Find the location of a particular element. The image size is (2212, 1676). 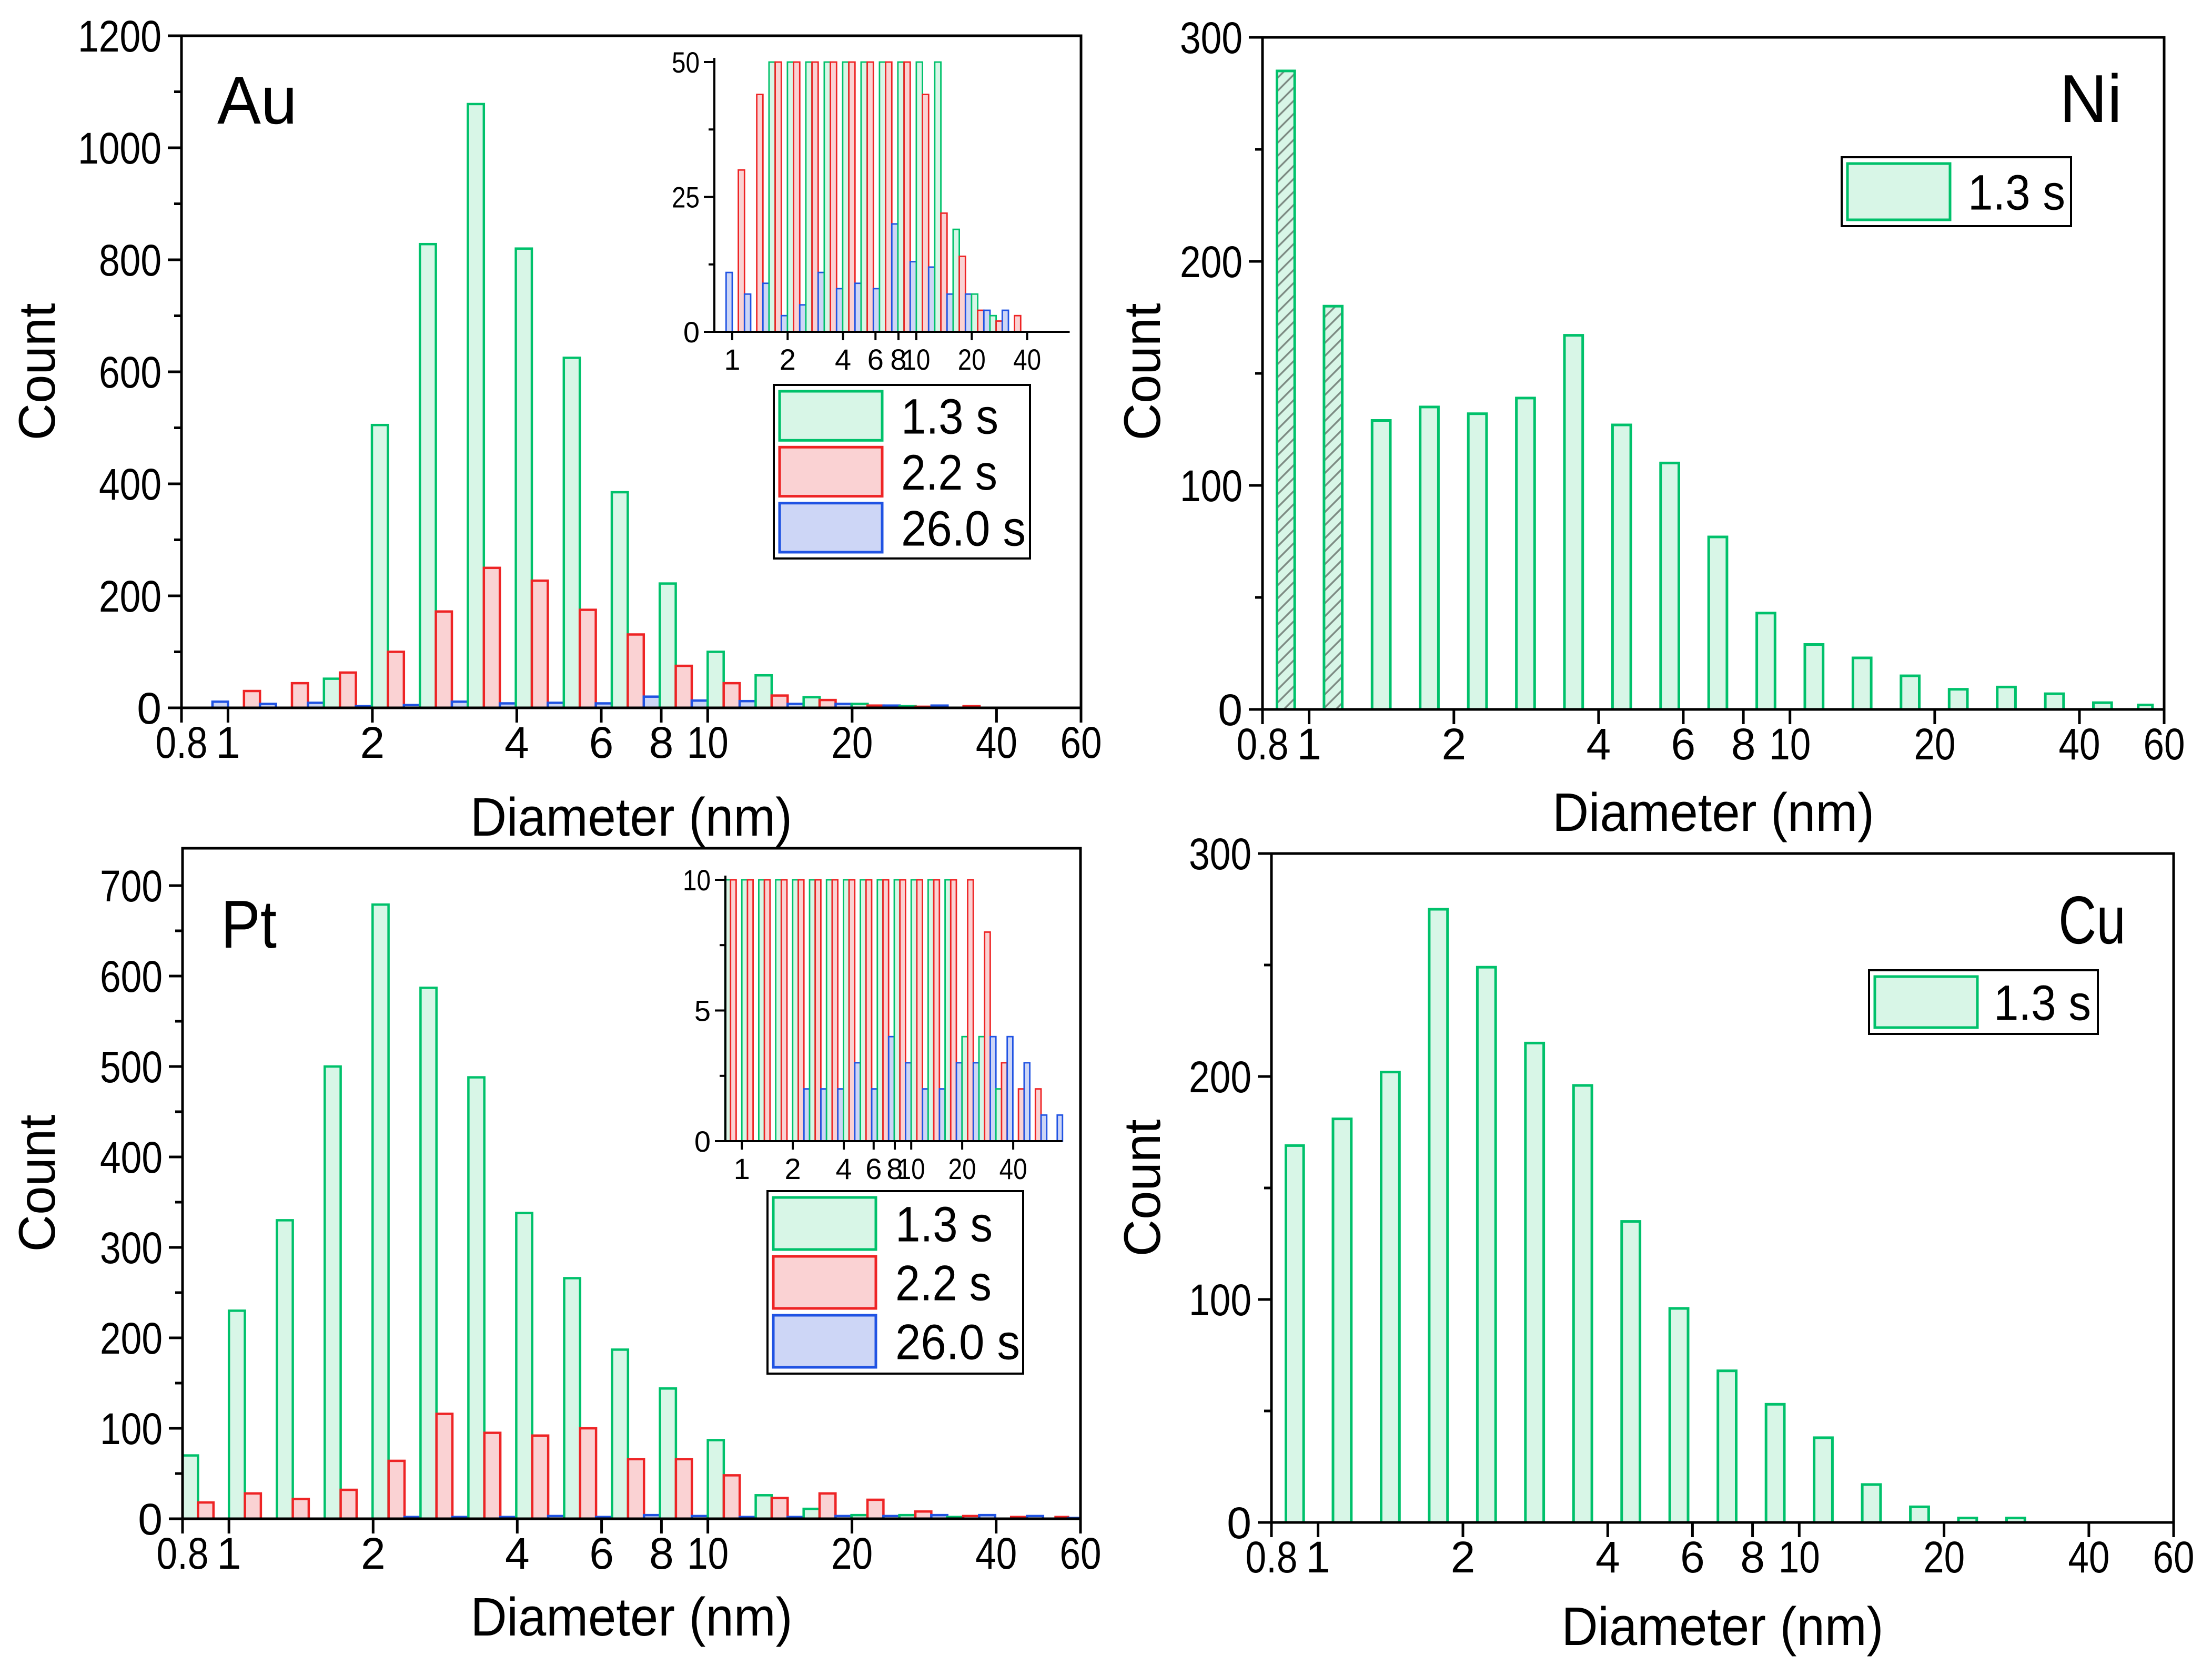

svg-text: 700 is located at coordinates (131, 886).